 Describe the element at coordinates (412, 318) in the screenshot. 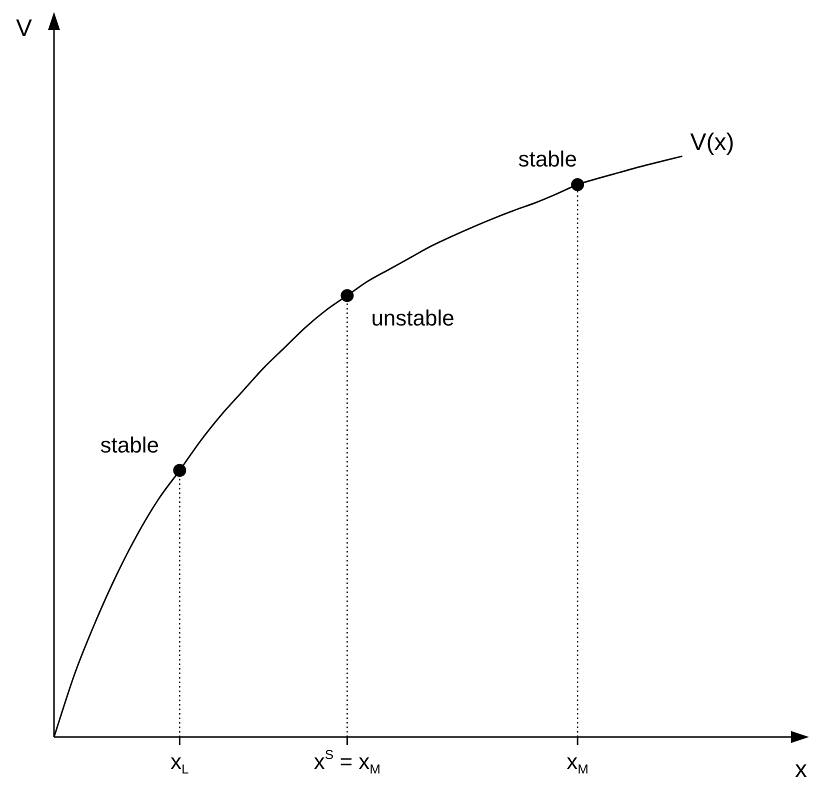

I see `annotation: unstable` at that location.